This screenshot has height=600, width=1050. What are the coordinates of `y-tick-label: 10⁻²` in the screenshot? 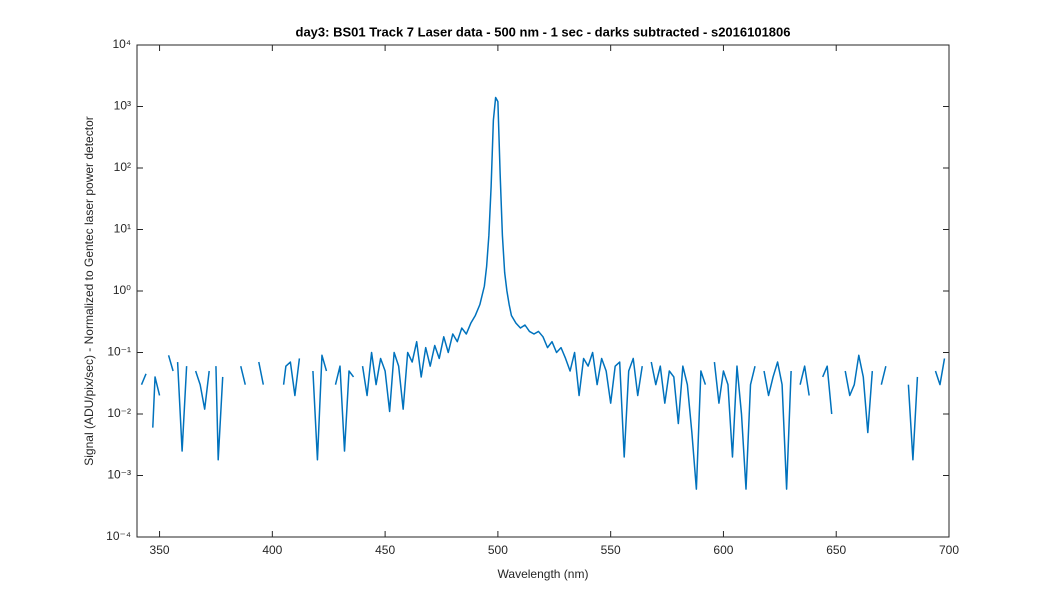 It's located at (119, 413).